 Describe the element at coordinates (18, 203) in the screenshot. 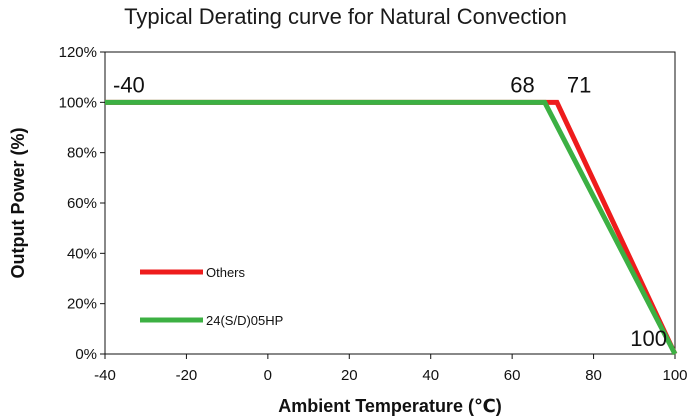

I see `y-axis-title: Output Power (%)` at that location.